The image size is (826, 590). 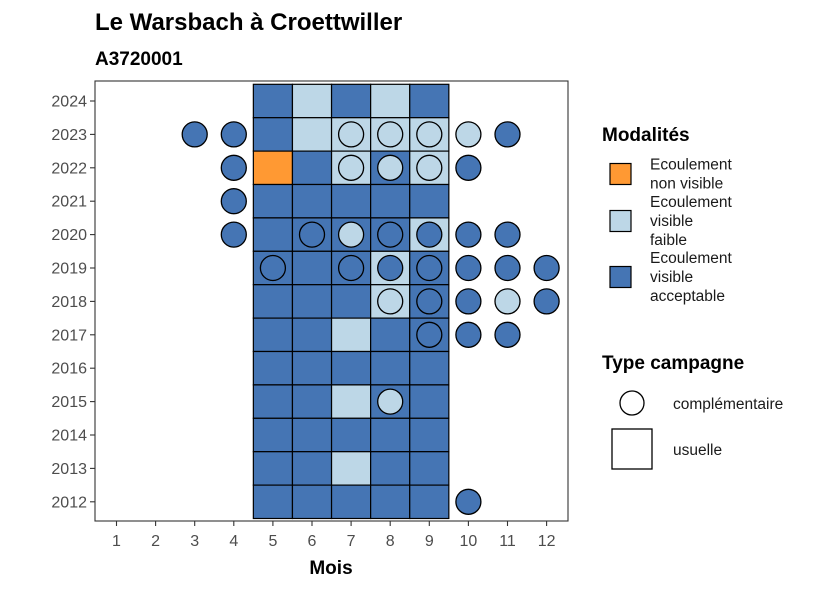 I want to click on x-tick-label: 12, so click(x=547, y=541).